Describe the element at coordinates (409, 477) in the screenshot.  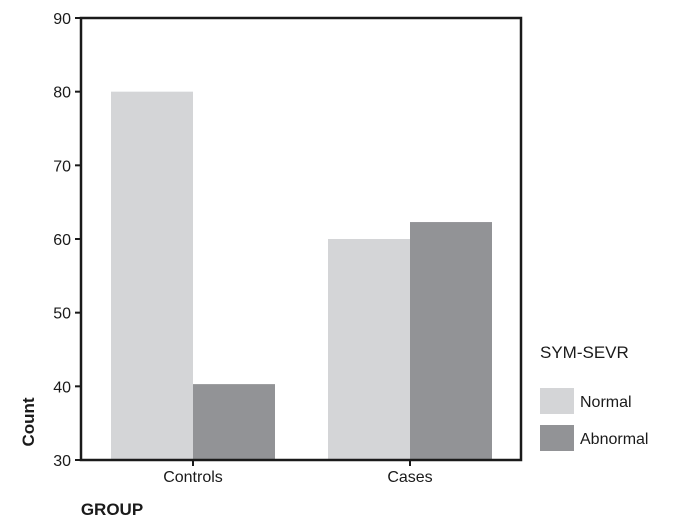
I see `x-tick-label: Cases` at that location.